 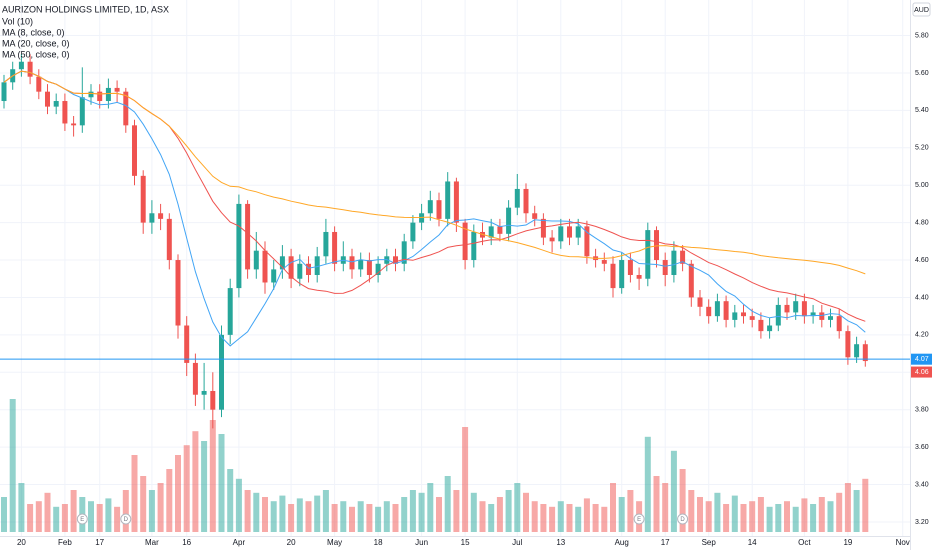 I want to click on y-tick-label: 5.80, so click(x=922, y=35).